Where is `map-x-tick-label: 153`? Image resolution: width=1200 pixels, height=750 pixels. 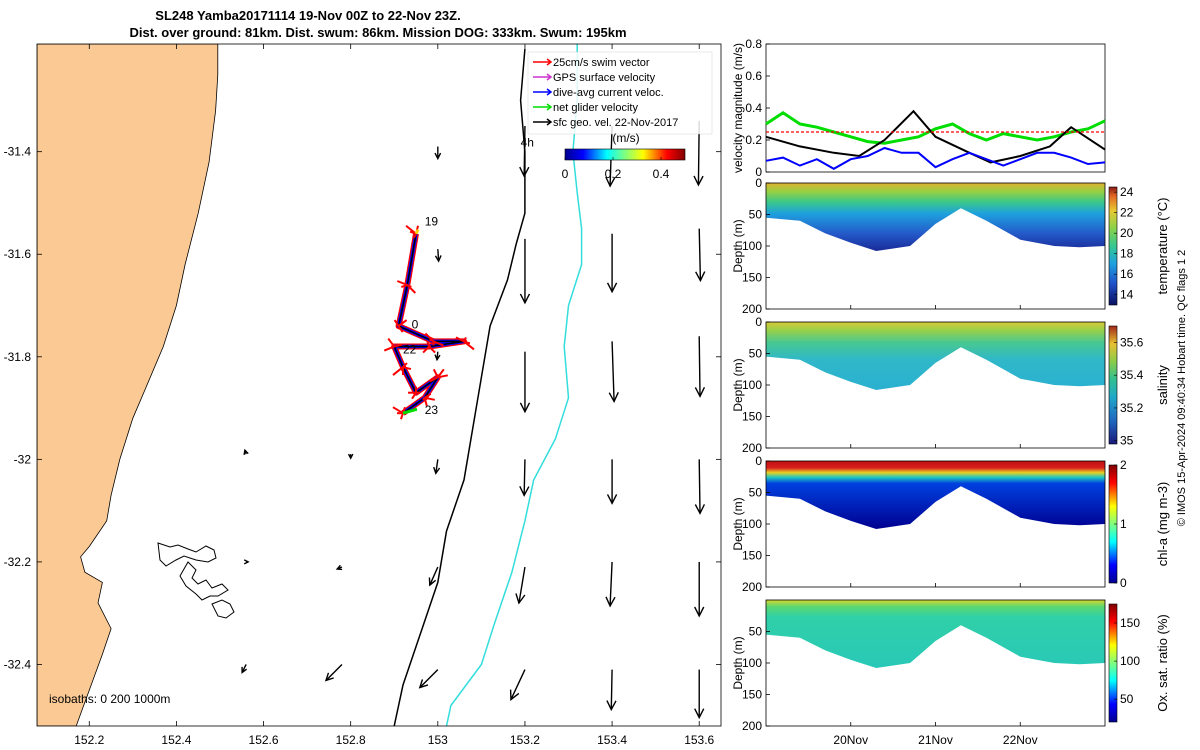
map-x-tick-label: 153 is located at coordinates (438, 740).